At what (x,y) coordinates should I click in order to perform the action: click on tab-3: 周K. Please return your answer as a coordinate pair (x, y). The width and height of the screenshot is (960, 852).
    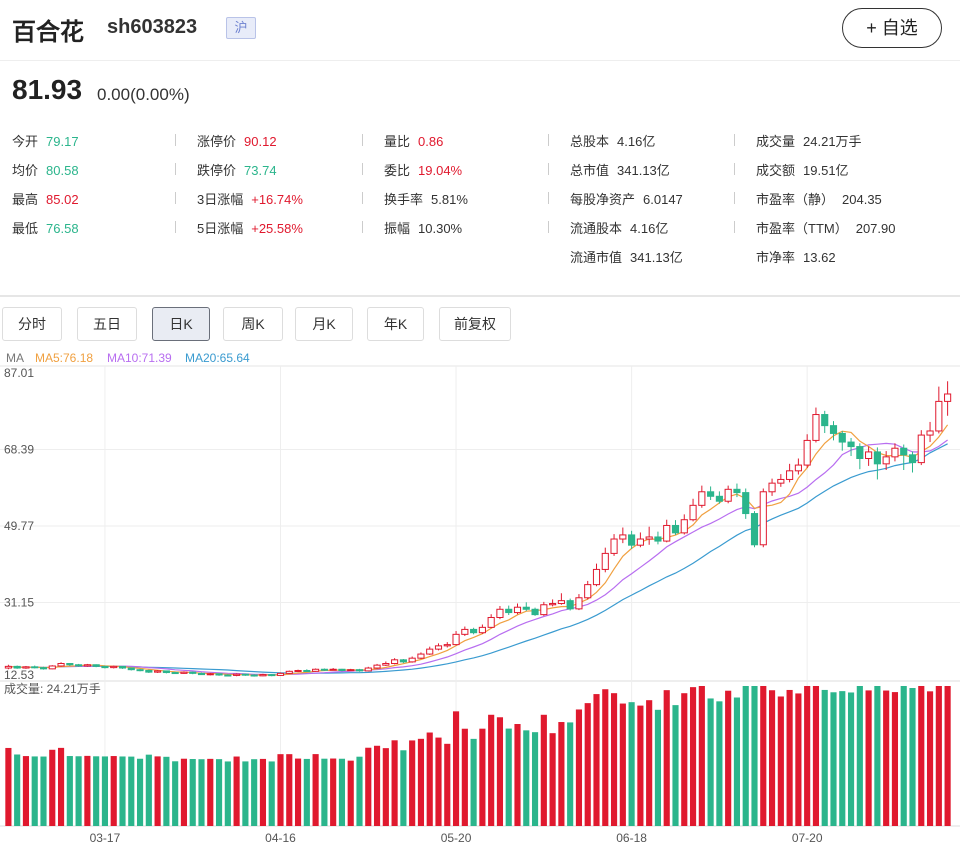
    Looking at the image, I should click on (253, 324).